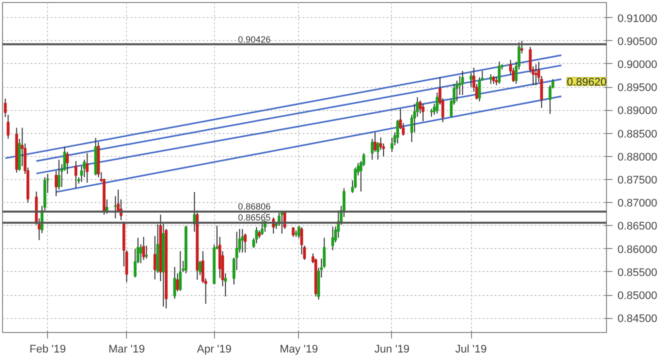  I want to click on ref-line-label: 0.86565, so click(254, 217).